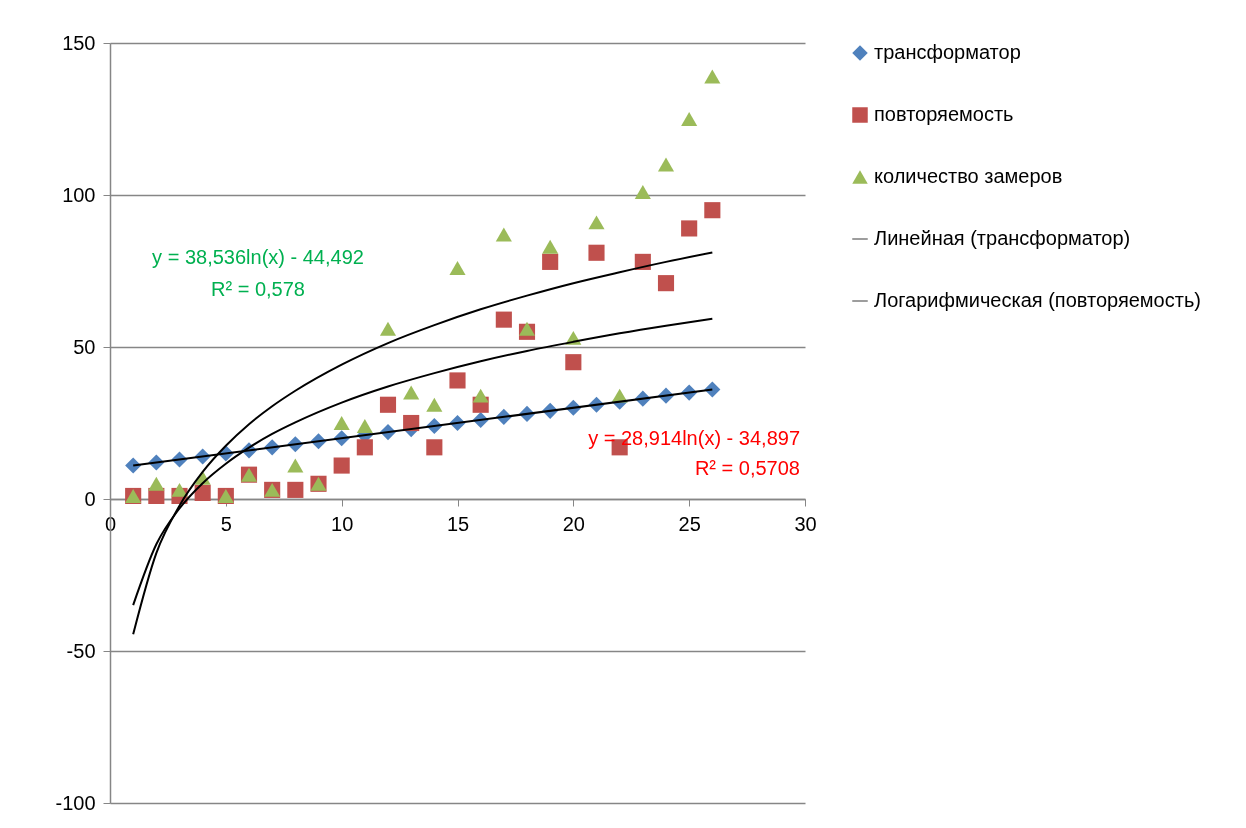 This screenshot has height=828, width=1246. I want to click on x-tick-label: 15, so click(458, 523).